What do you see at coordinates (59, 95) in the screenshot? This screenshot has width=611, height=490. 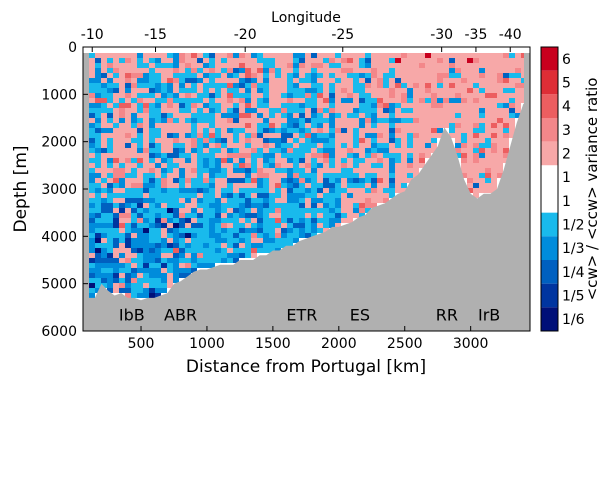 I see `y-tick-label: 1000` at bounding box center [59, 95].